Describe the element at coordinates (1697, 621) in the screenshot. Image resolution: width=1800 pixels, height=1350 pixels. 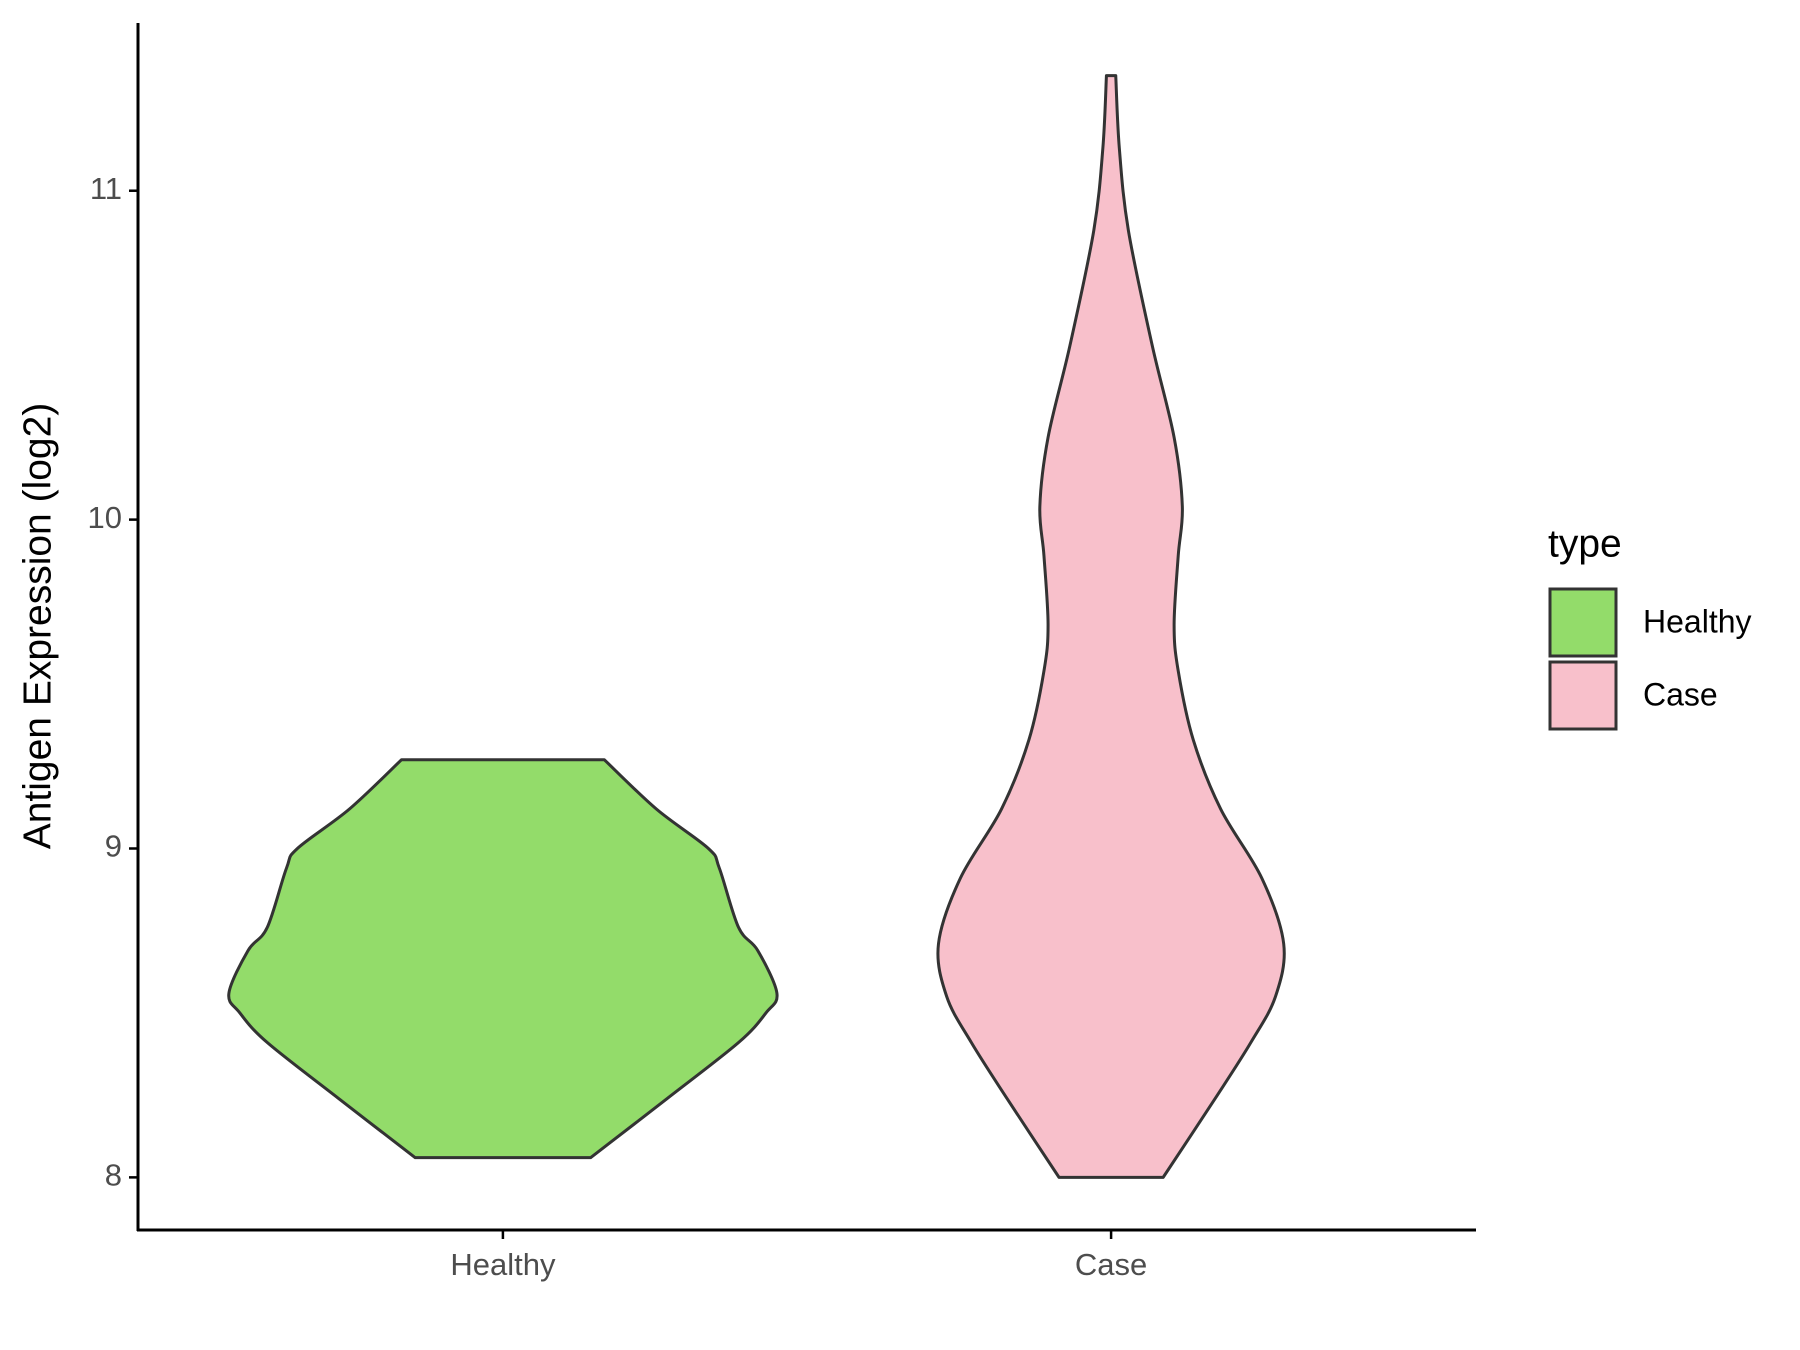
I see `legend-label: Healthy` at that location.